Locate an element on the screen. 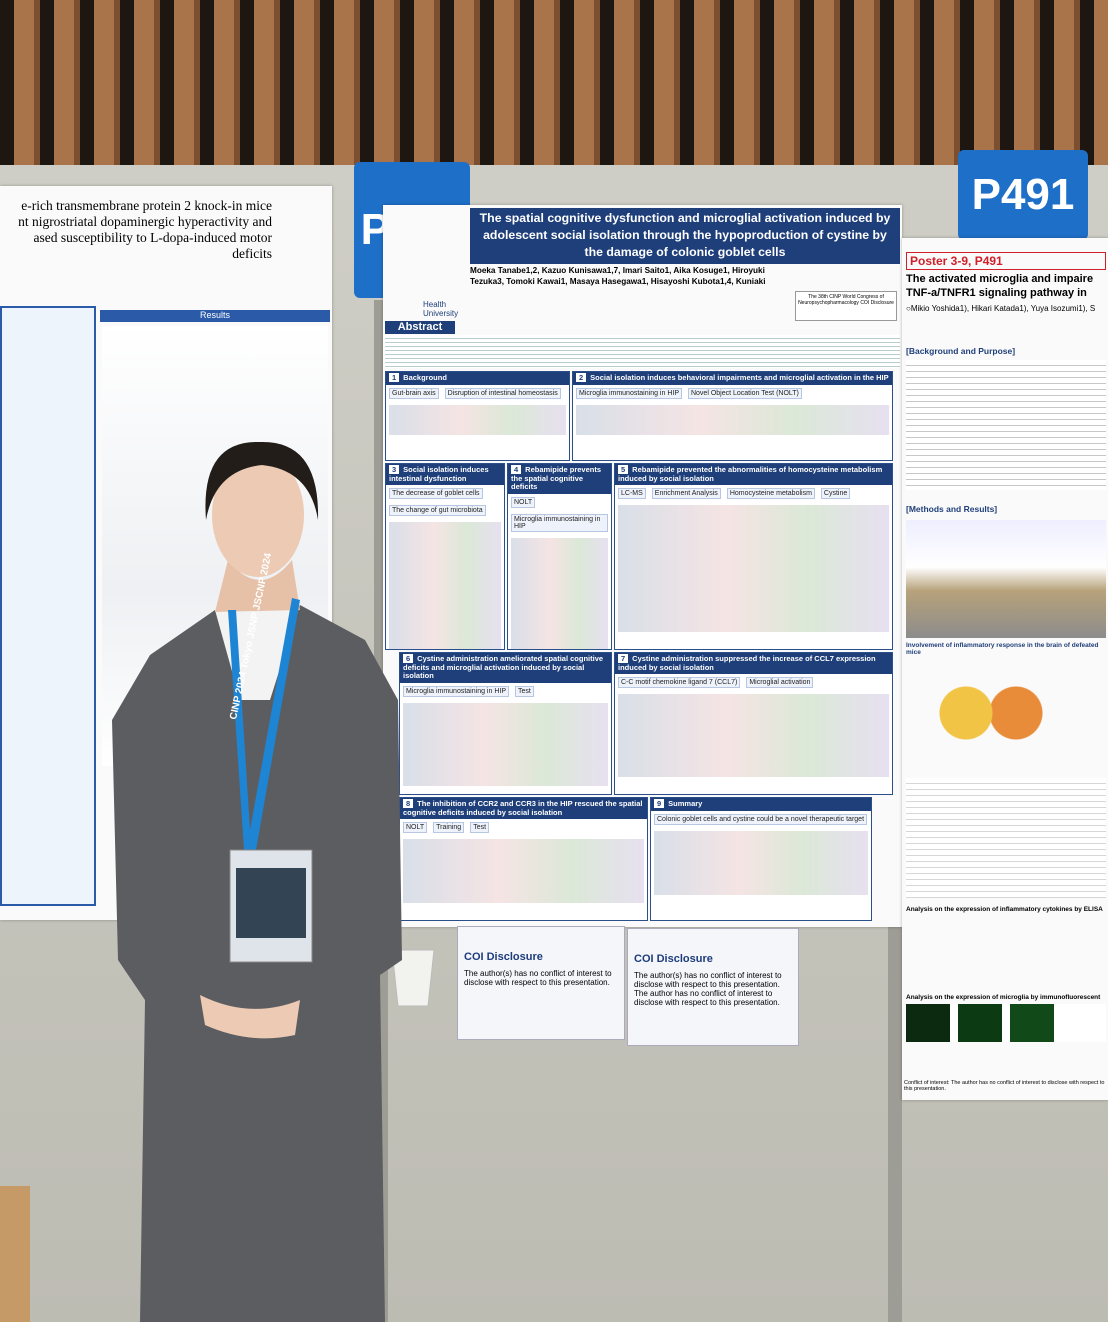 The image size is (1108, 1322). poster-panel is located at coordinates (48, 606).